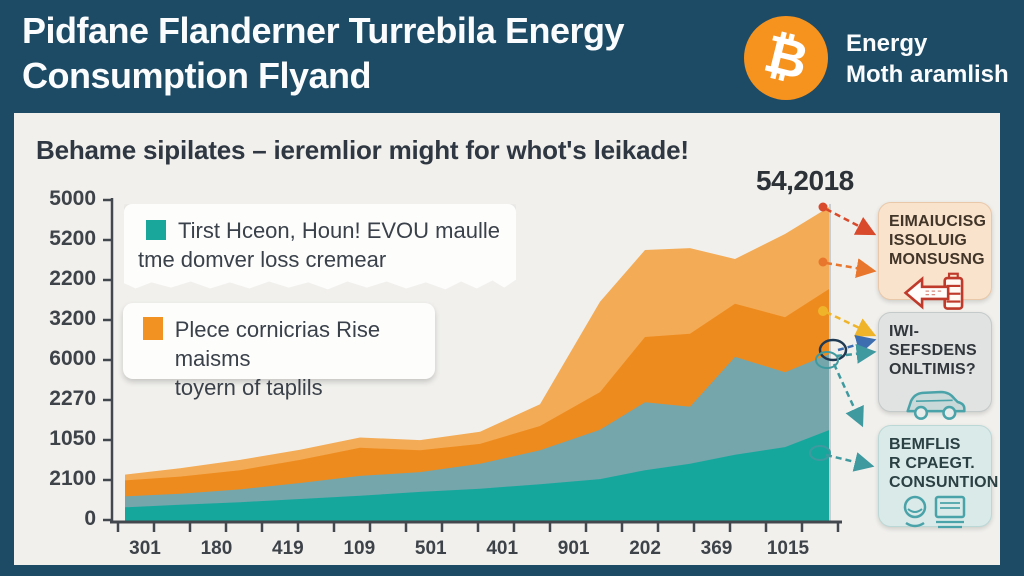 This screenshot has height=576, width=1024. What do you see at coordinates (904, 331) in the screenshot?
I see `callout-b-line-1: IWI-` at bounding box center [904, 331].